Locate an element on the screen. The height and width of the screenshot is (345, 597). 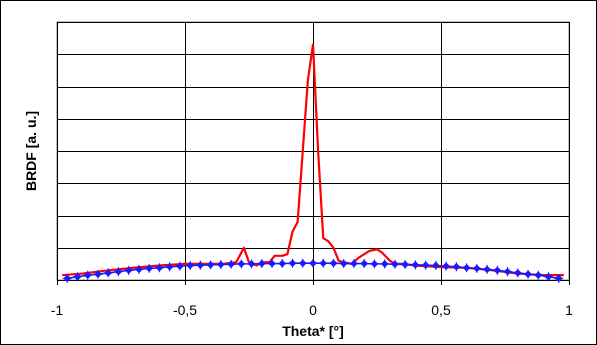
x-tick-label: 1 is located at coordinates (569, 310).